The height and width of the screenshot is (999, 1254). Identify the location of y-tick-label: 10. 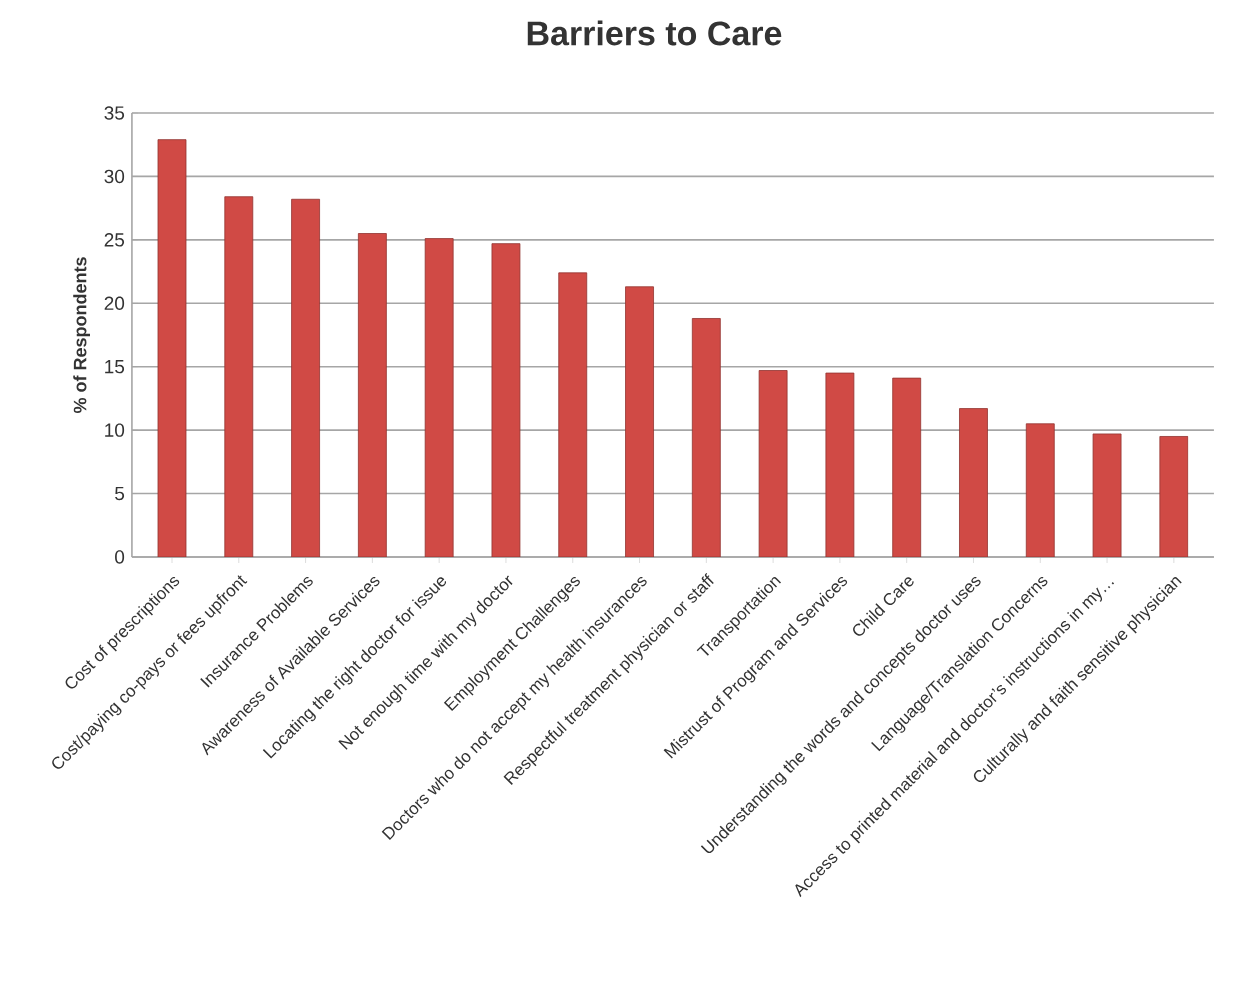
(115, 430).